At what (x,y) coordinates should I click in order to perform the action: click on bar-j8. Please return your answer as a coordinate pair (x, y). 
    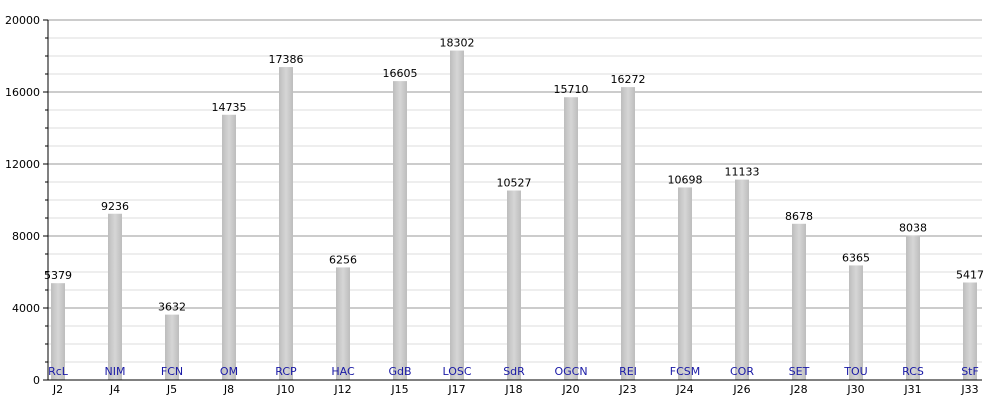
    Looking at the image, I should click on (229, 247).